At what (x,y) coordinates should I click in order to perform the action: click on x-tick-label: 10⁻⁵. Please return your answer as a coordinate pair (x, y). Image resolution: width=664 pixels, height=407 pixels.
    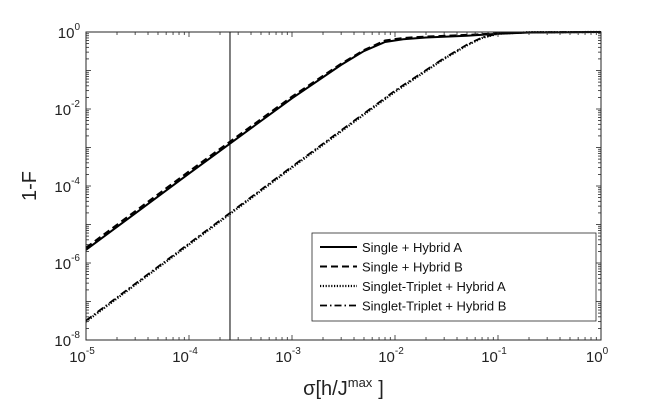
    Looking at the image, I should click on (82, 356).